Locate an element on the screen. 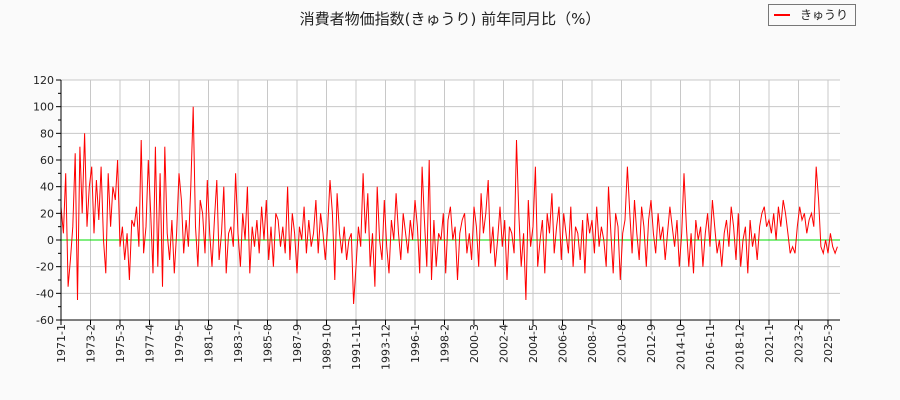  x-tick-label: 1991-11 is located at coordinates (356, 347).